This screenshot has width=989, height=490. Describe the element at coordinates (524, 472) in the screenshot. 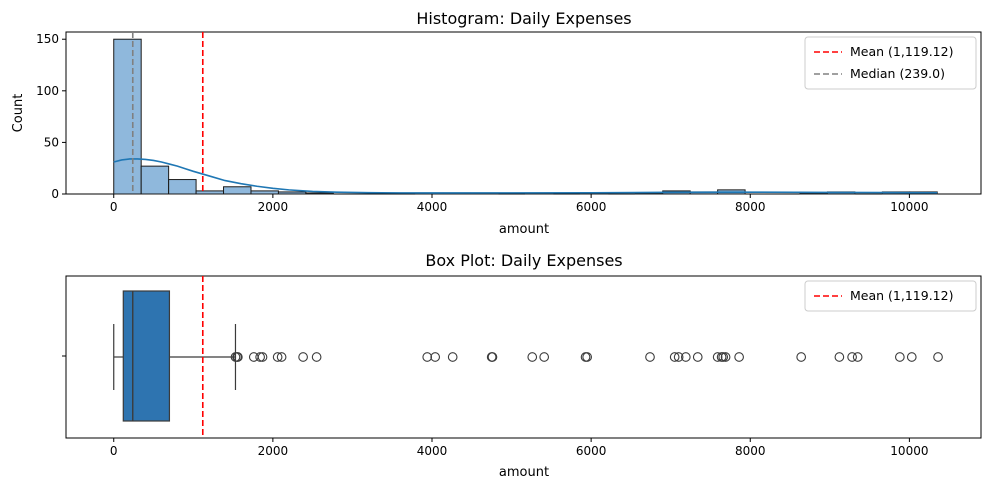

I see `boxplot-x-axis-label: amount` at that location.